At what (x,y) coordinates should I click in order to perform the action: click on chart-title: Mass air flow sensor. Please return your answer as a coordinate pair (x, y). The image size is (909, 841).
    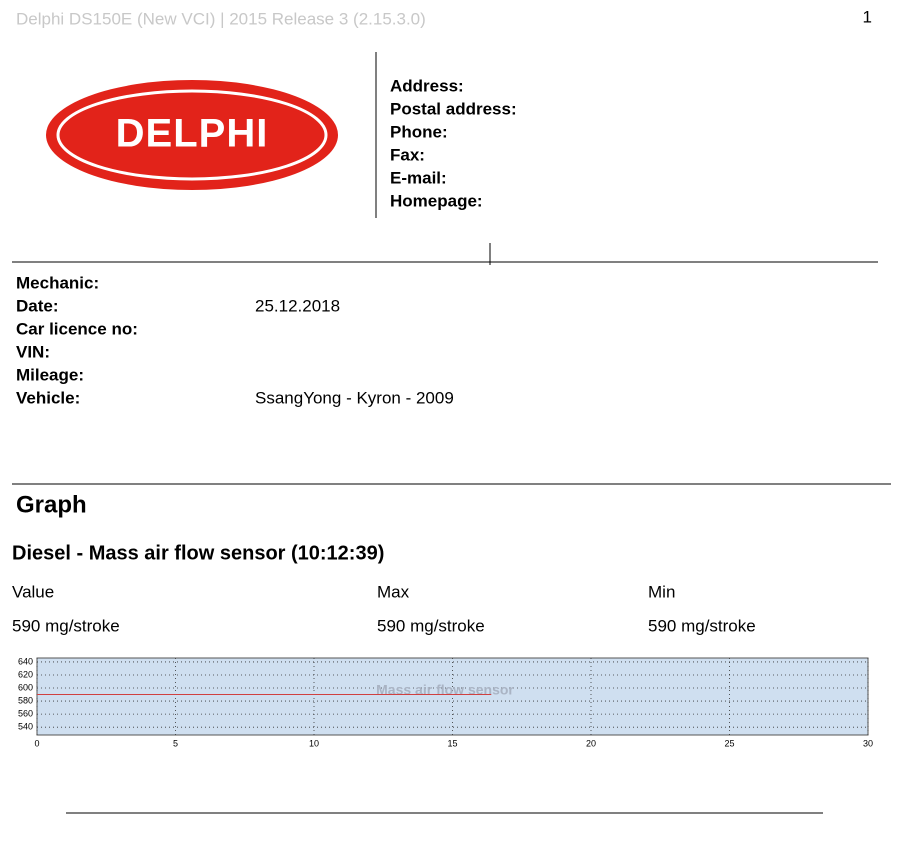
    Looking at the image, I should click on (445, 690).